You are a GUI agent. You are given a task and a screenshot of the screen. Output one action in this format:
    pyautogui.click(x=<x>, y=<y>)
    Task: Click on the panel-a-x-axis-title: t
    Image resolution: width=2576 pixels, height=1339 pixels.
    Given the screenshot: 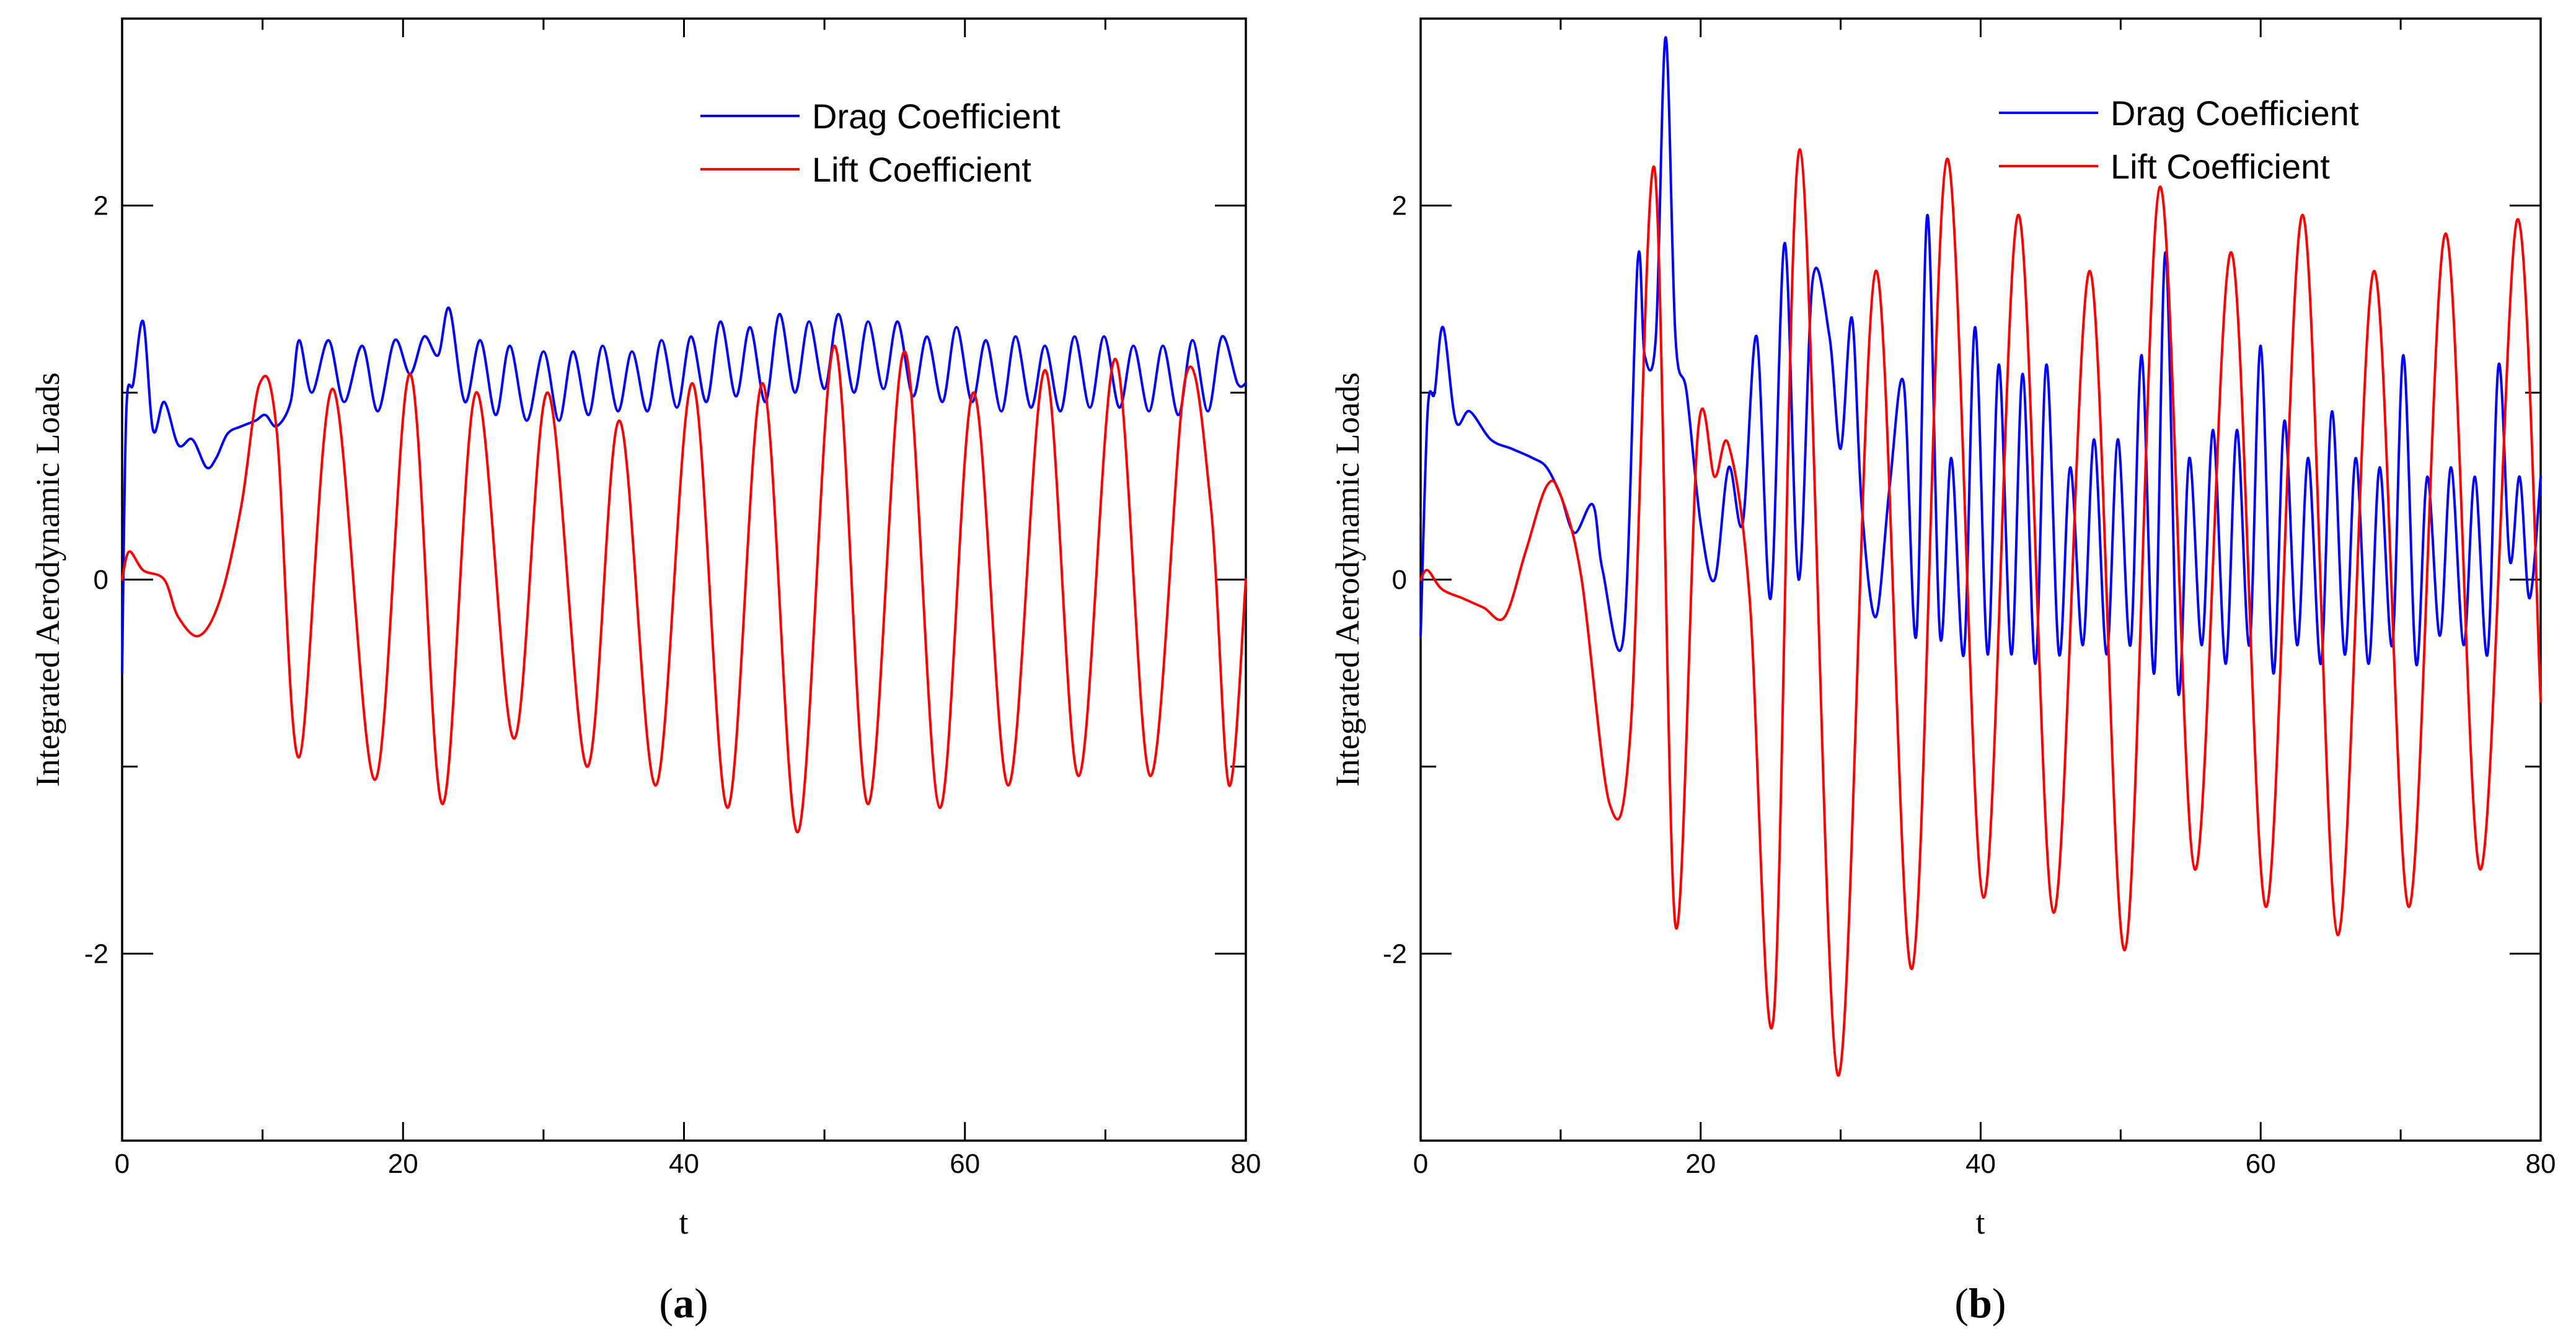 What is the action you would take?
    pyautogui.click(x=683, y=1222)
    